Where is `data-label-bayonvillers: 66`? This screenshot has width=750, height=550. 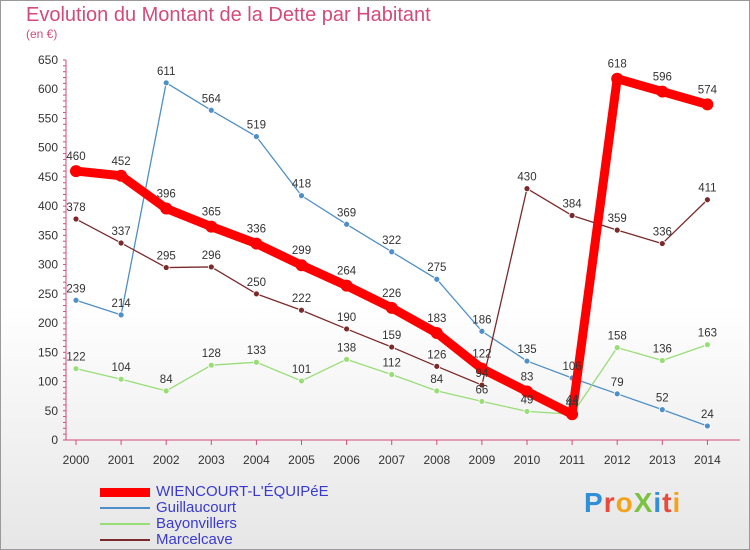
data-label-bayonvillers: 66 is located at coordinates (482, 390).